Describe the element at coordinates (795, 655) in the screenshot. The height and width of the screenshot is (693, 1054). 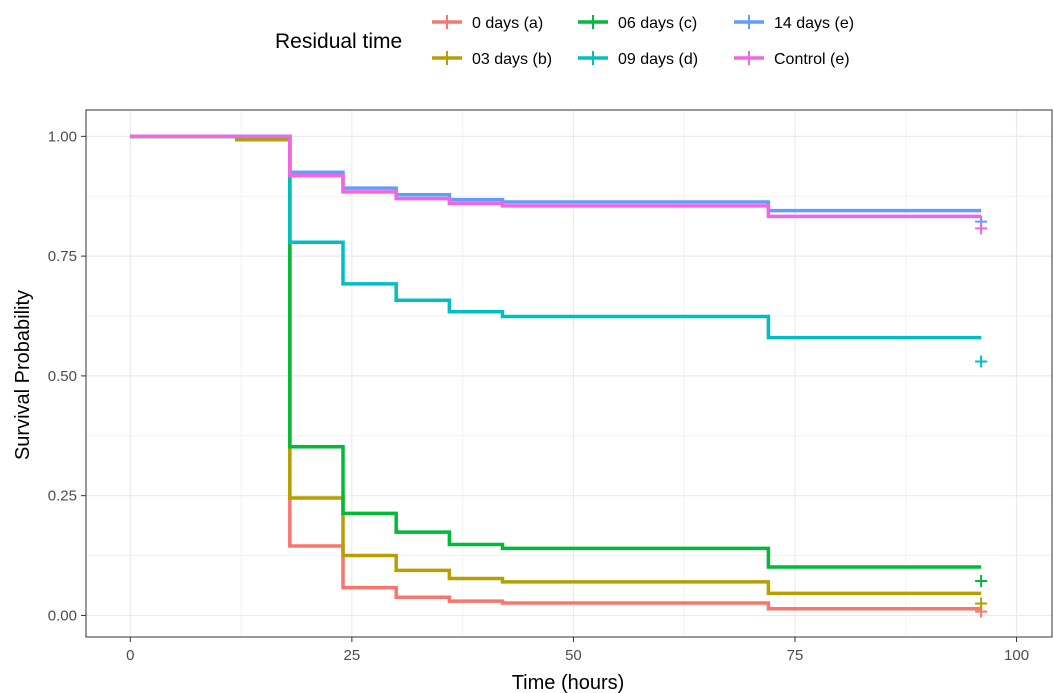
I see `x-tick-label: 75` at that location.